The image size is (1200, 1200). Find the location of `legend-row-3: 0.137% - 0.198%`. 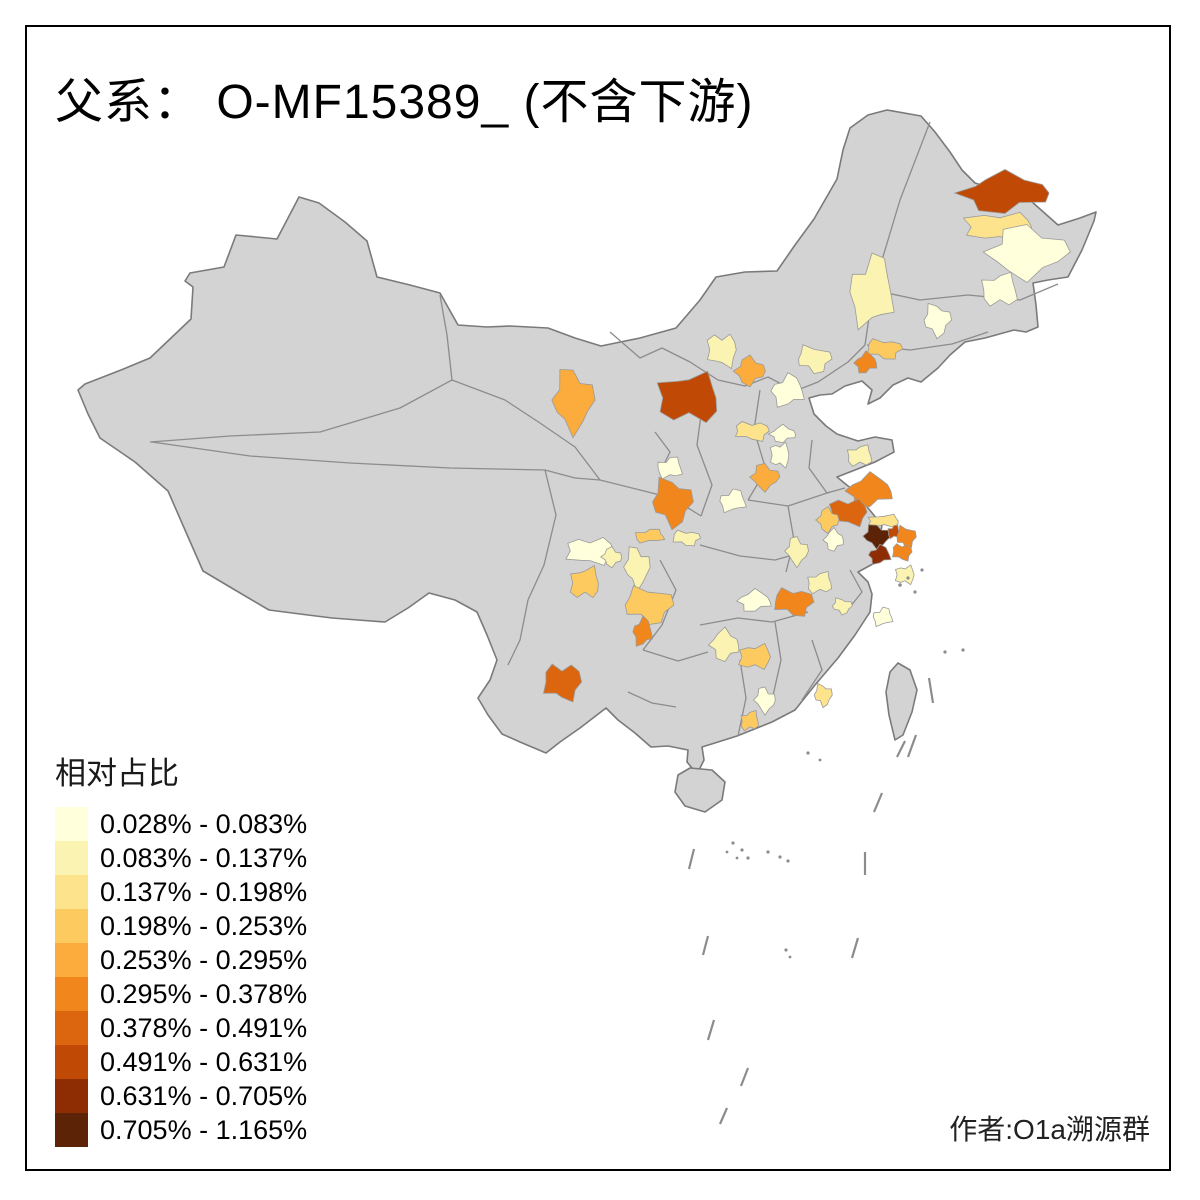

legend-row-3: 0.137% - 0.198% is located at coordinates (181, 892).